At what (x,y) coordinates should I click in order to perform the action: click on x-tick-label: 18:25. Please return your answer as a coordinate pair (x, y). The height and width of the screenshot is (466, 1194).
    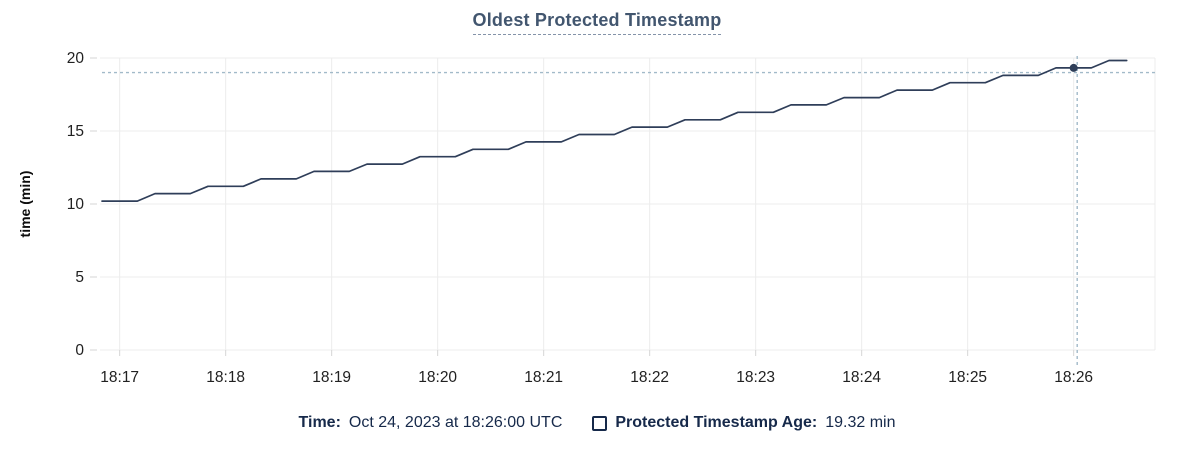
    Looking at the image, I should click on (967, 377).